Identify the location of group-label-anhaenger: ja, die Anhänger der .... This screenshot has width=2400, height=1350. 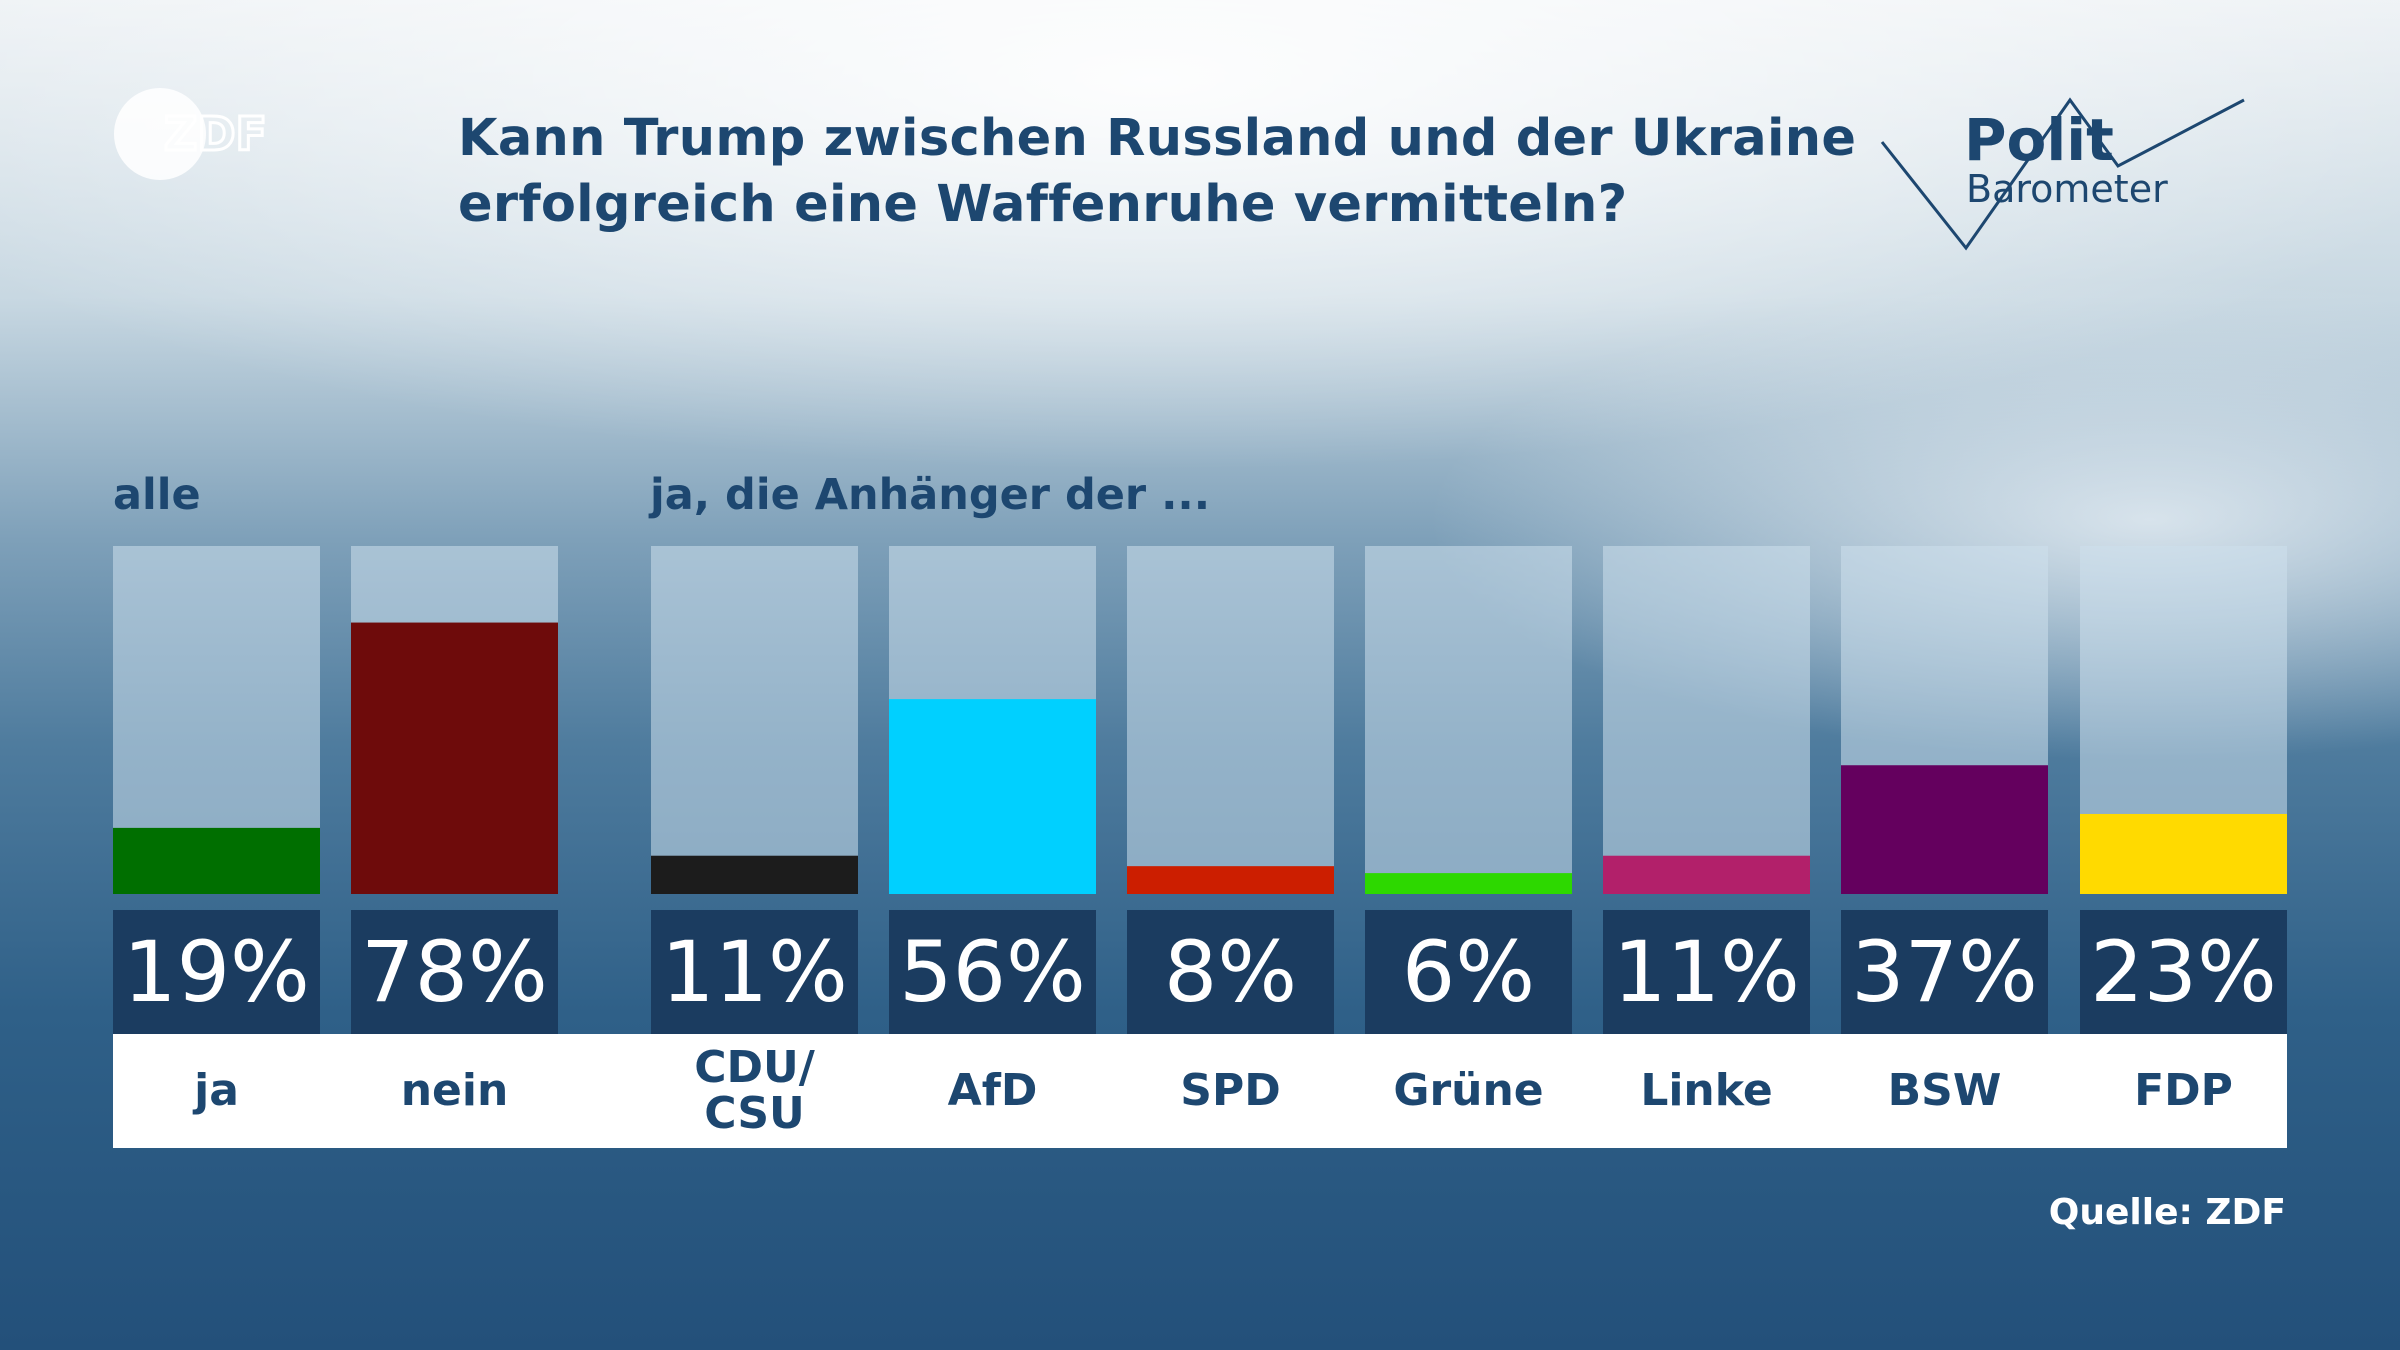
(930, 495).